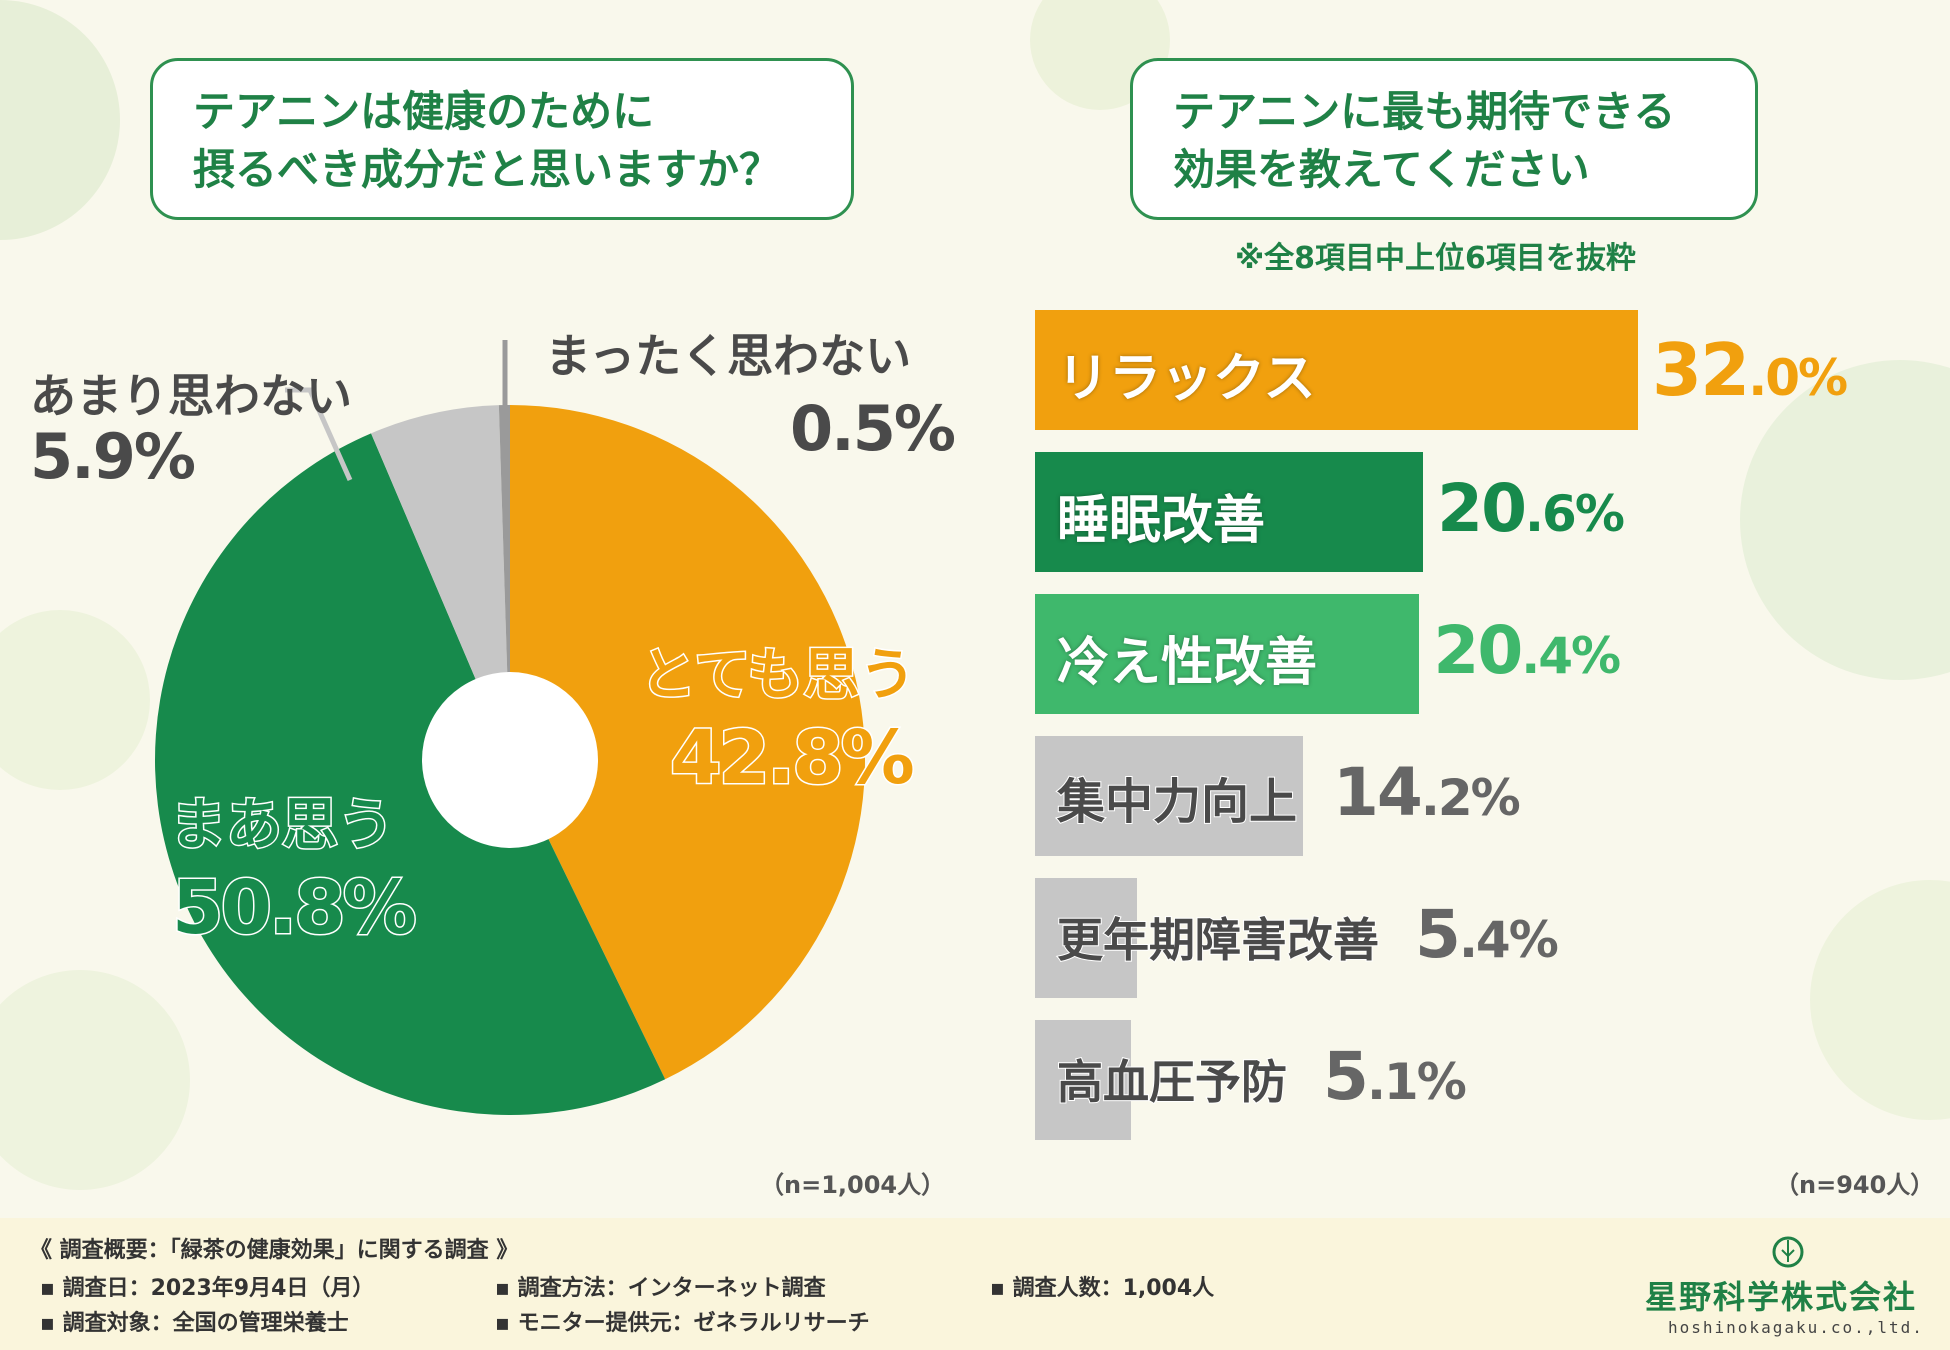 The image size is (1950, 1350). I want to click on bar-value-2: 20.6%, so click(1531, 508).